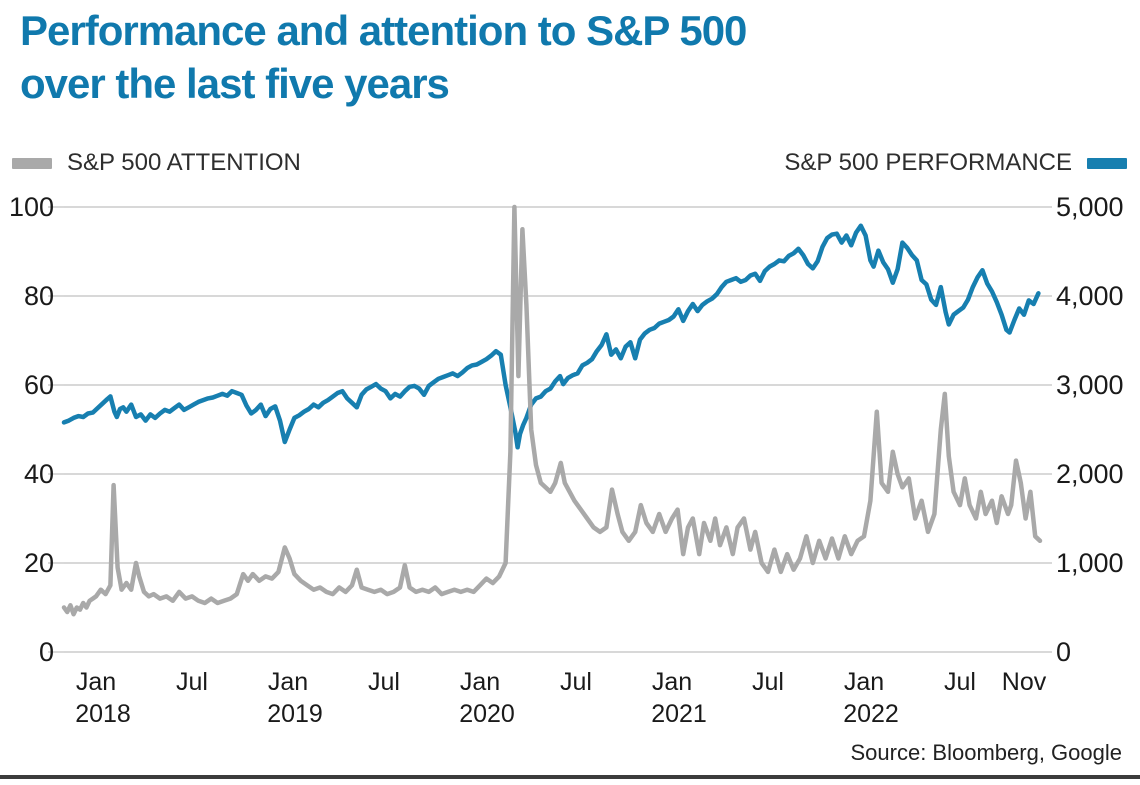 The height and width of the screenshot is (785, 1140). What do you see at coordinates (1107, 163) in the screenshot?
I see `performance-swatch` at bounding box center [1107, 163].